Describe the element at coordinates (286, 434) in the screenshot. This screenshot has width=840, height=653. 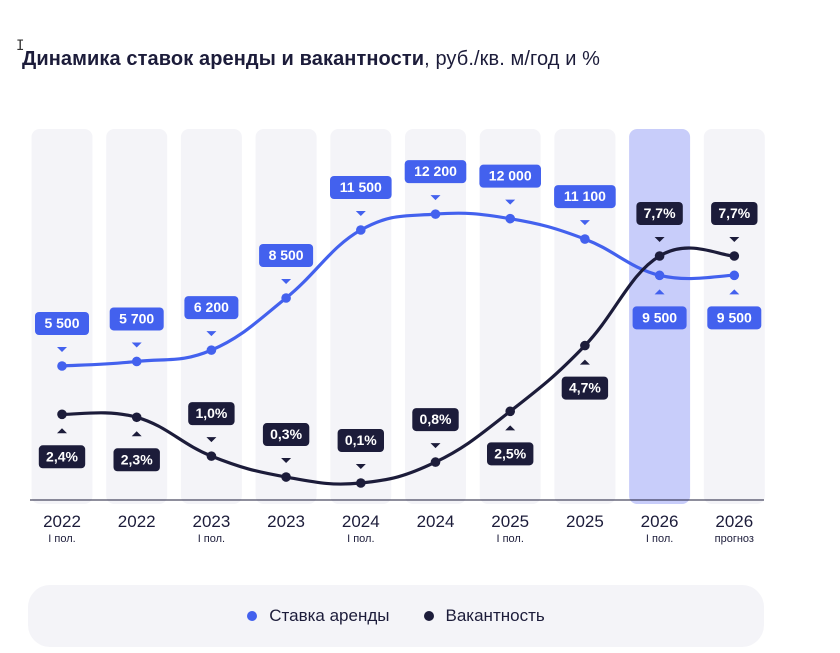
I see `svg-text: 0,3%` at that location.